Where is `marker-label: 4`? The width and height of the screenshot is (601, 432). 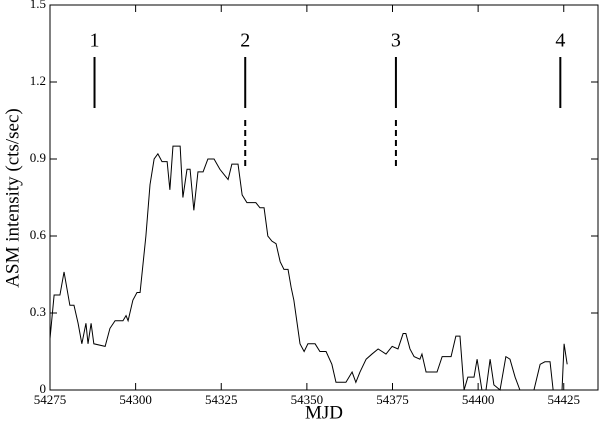
marker-label: 4 is located at coordinates (560, 41).